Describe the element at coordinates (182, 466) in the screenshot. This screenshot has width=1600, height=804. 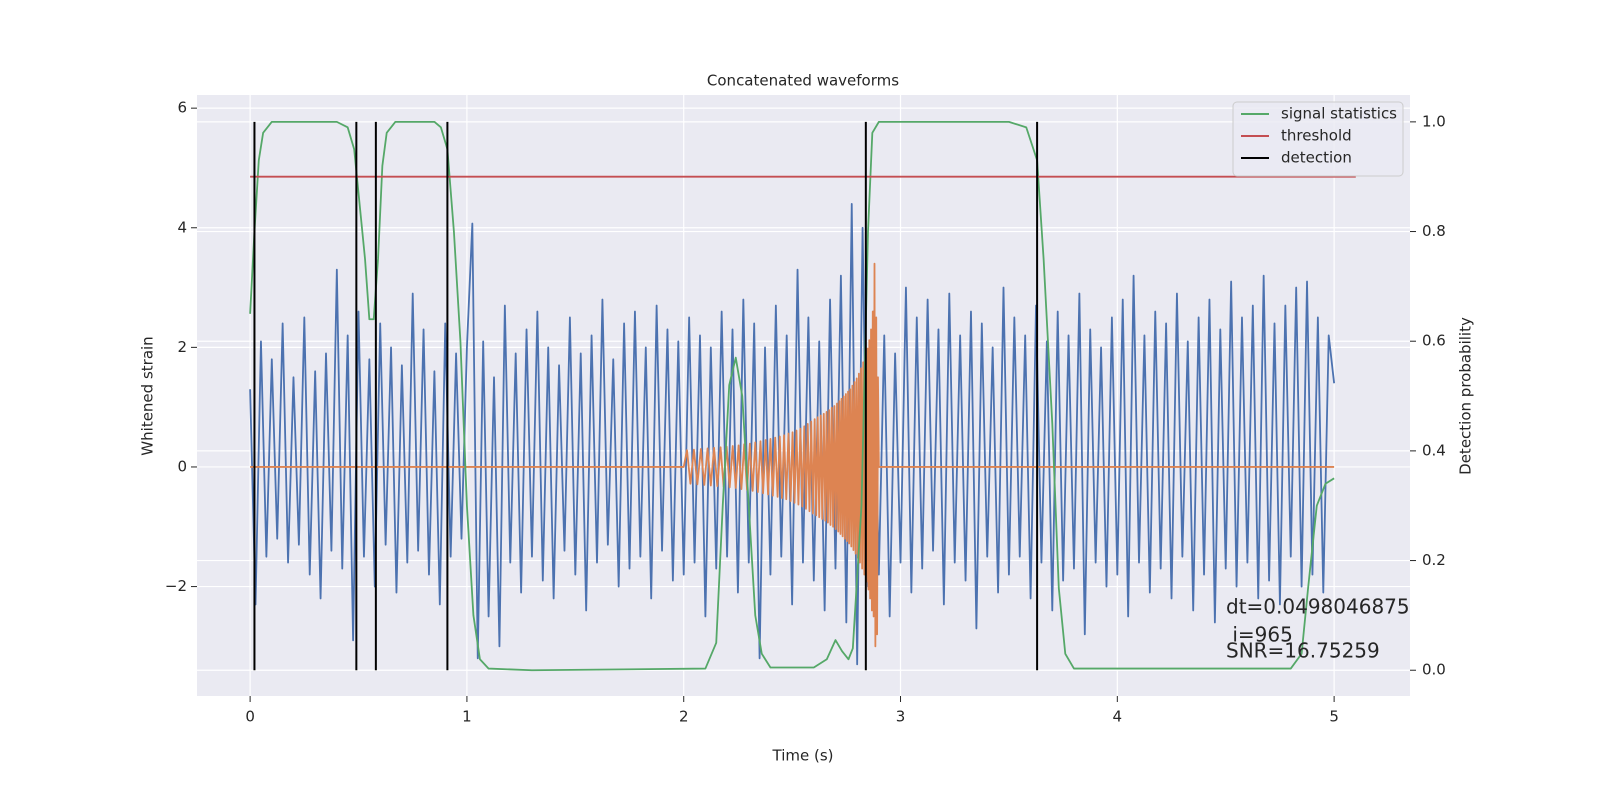
I see `y-tick-label: 0` at that location.